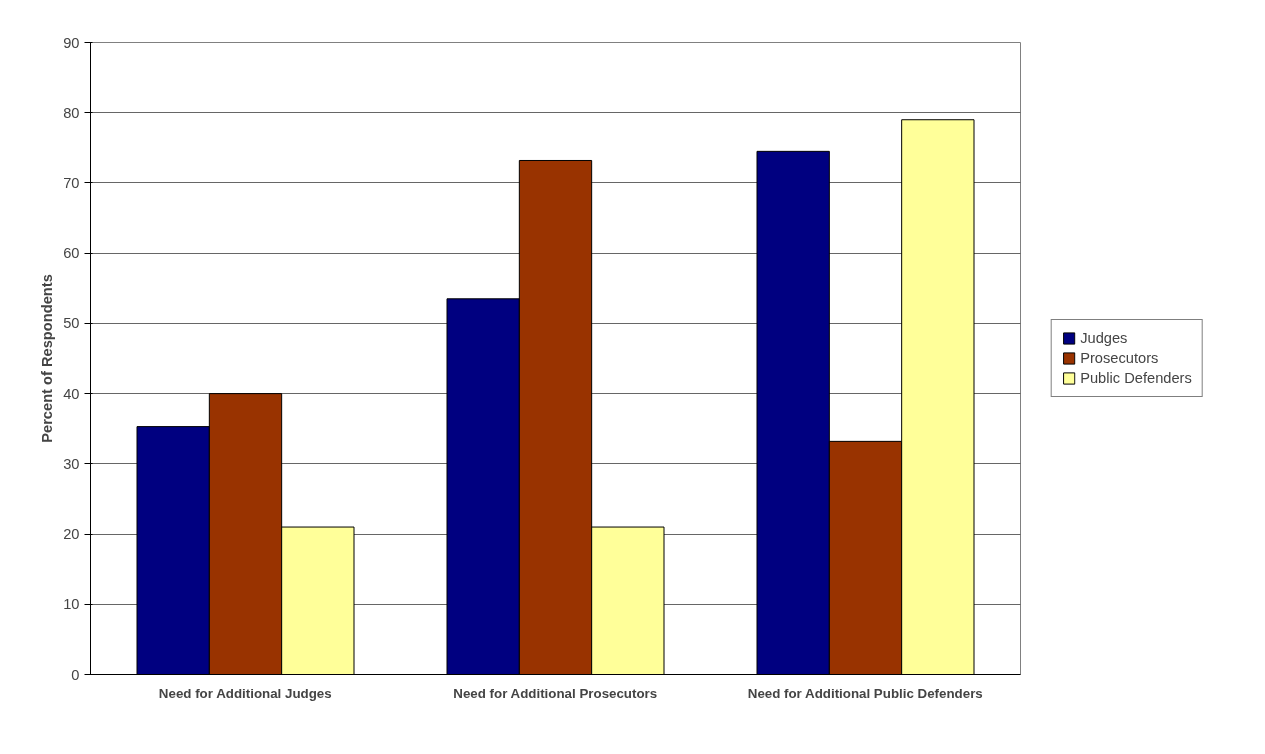 The width and height of the screenshot is (1265, 754). What do you see at coordinates (1119, 358) in the screenshot?
I see `legend-label: Prosecutors` at bounding box center [1119, 358].